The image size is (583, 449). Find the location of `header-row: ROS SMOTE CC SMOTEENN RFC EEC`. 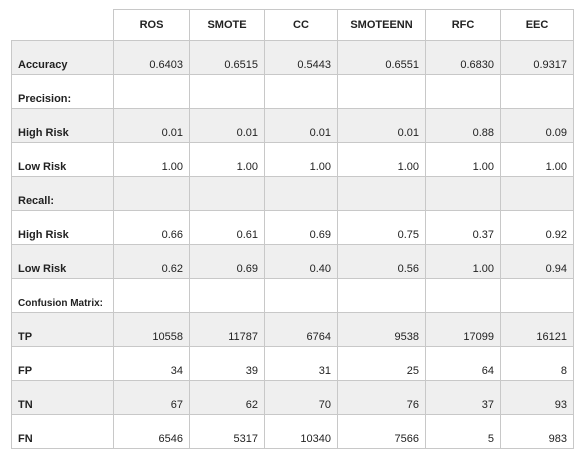

header-row: ROS SMOTE CC SMOTEENN RFC EEC is located at coordinates (292, 25).